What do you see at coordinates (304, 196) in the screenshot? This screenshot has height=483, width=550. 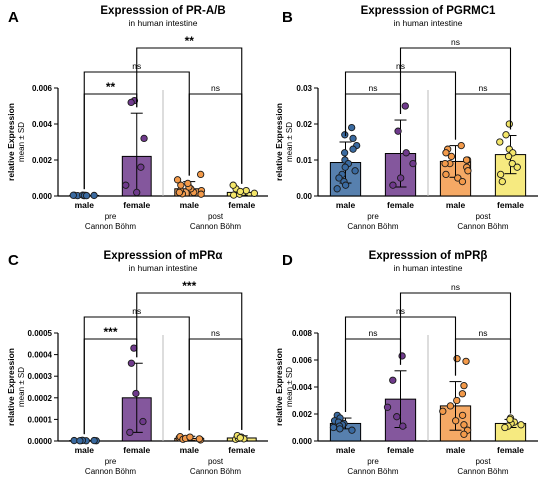 I see `y-tick-label: 0.00` at bounding box center [304, 196].